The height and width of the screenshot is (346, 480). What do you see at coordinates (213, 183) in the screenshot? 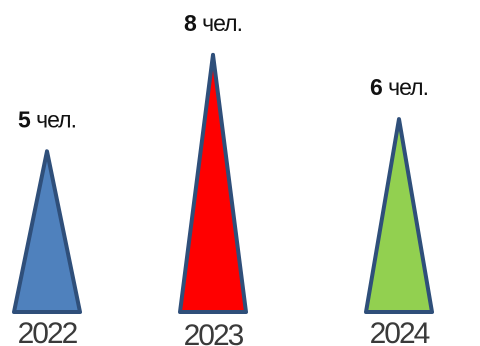
I see `bar-2023` at bounding box center [213, 183].